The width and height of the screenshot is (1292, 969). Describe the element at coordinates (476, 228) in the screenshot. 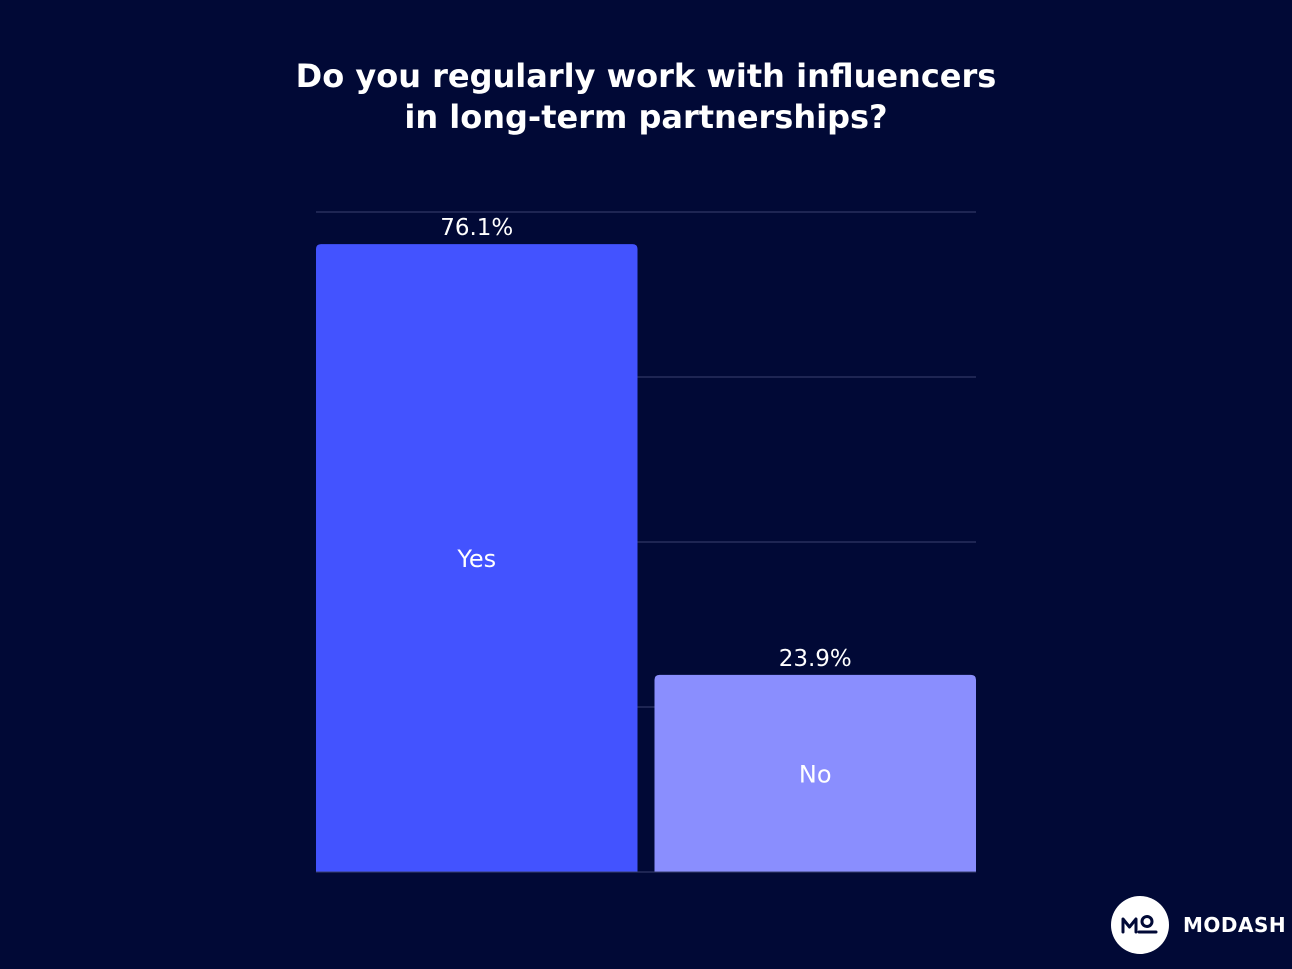

I see `data-label: 76.1%` at that location.